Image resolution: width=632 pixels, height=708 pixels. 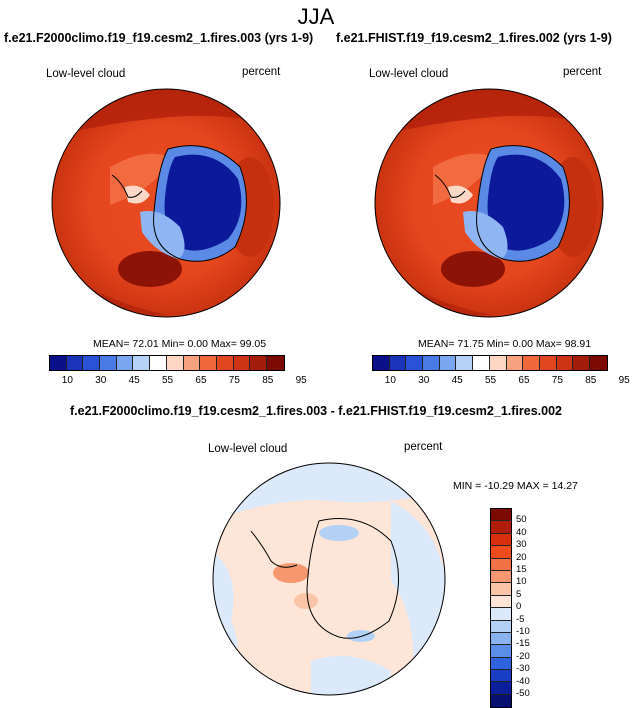 I want to click on left-colorbar-tick-label: 65, so click(x=201, y=380).